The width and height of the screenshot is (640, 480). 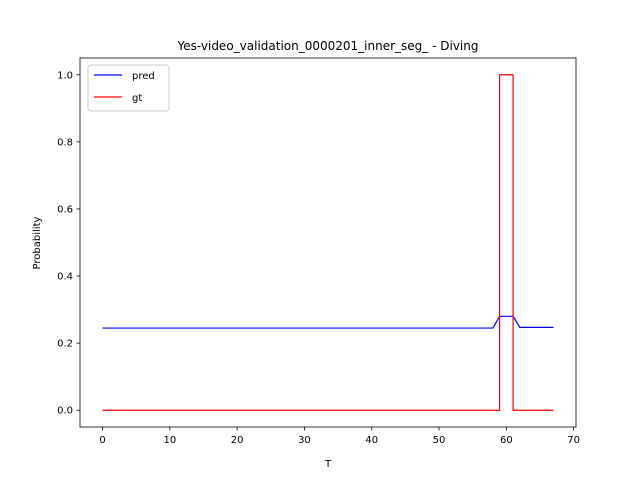 I want to click on x-tick-label: 40, so click(x=371, y=440).